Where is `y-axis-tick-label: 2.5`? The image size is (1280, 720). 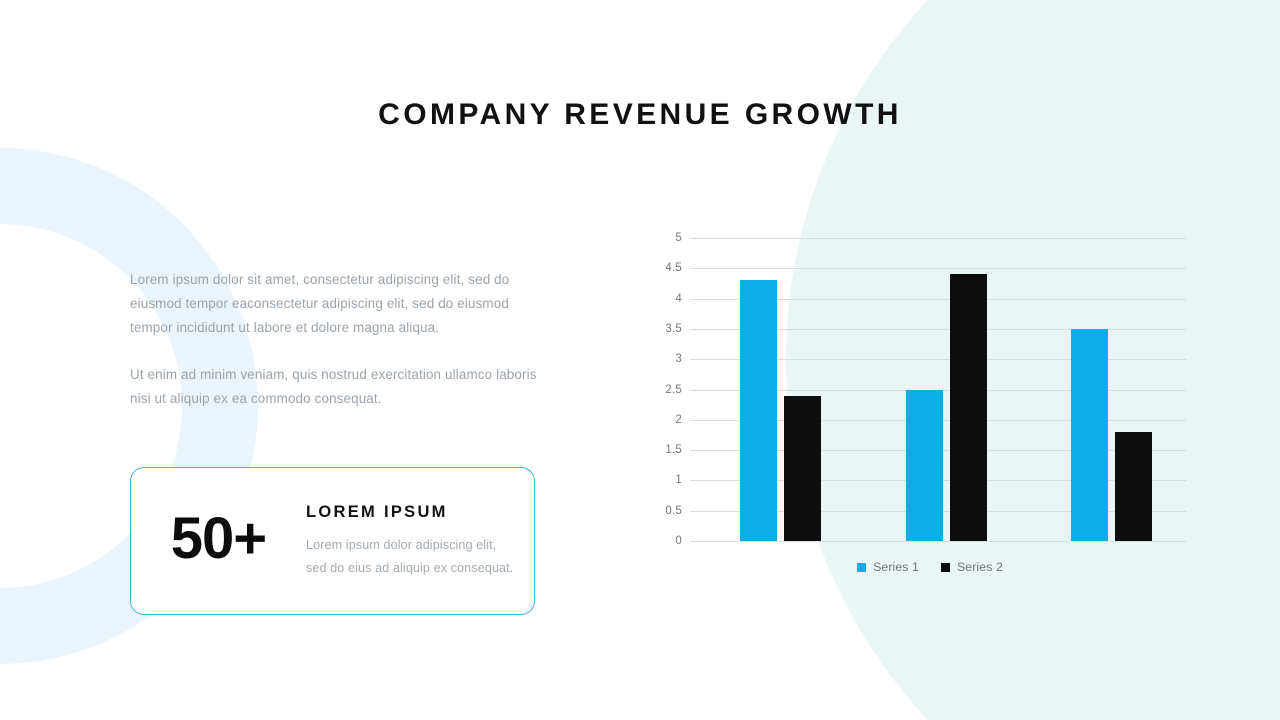 y-axis-tick-label: 2.5 is located at coordinates (673, 389).